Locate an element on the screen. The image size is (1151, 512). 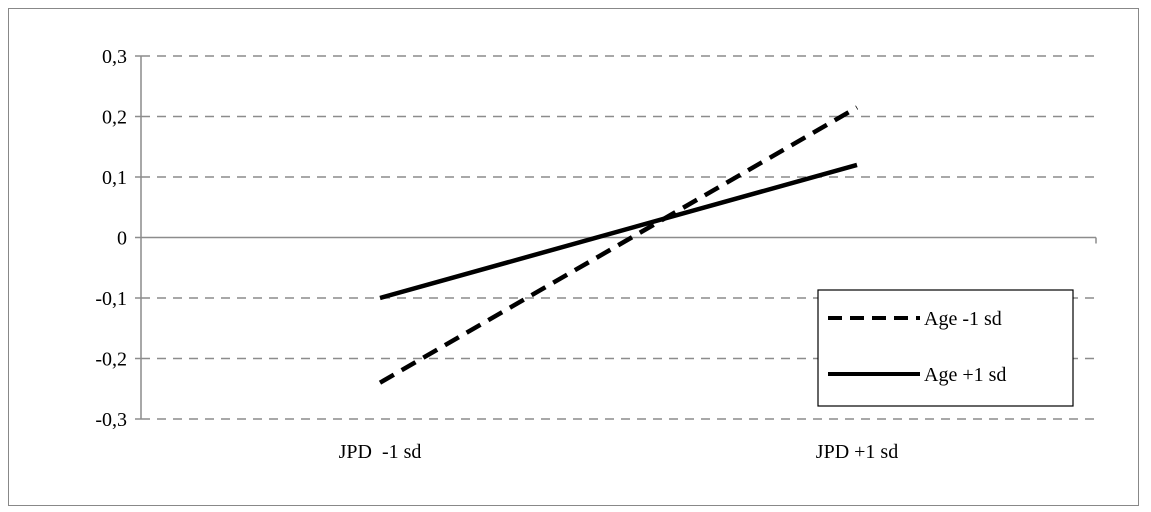
y-tick-label: 0,3 is located at coordinates (114, 57).